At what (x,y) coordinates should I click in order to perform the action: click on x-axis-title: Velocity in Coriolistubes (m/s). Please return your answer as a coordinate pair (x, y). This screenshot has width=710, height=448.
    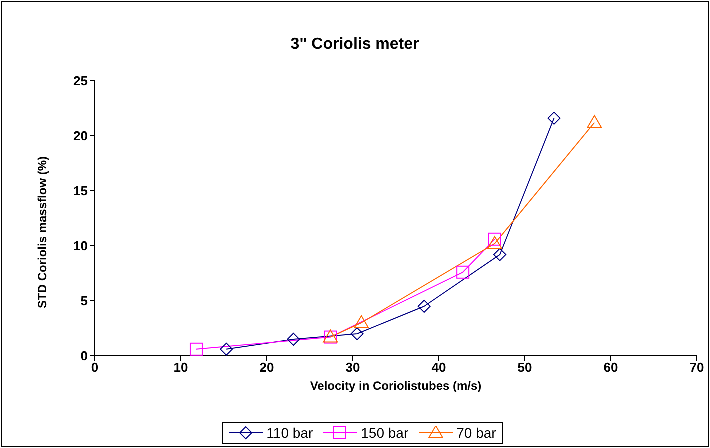
    Looking at the image, I should click on (396, 386).